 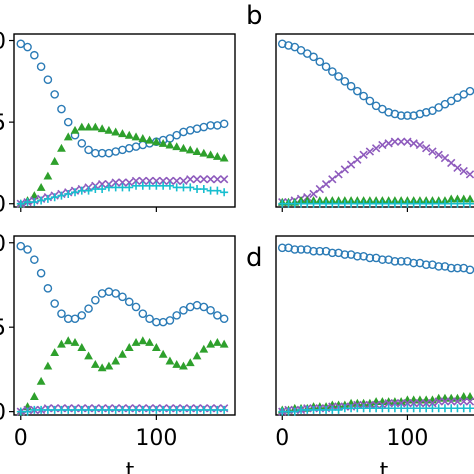 What do you see at coordinates (21, 438) in the screenshot?
I see `x-tick-label: 0` at bounding box center [21, 438].